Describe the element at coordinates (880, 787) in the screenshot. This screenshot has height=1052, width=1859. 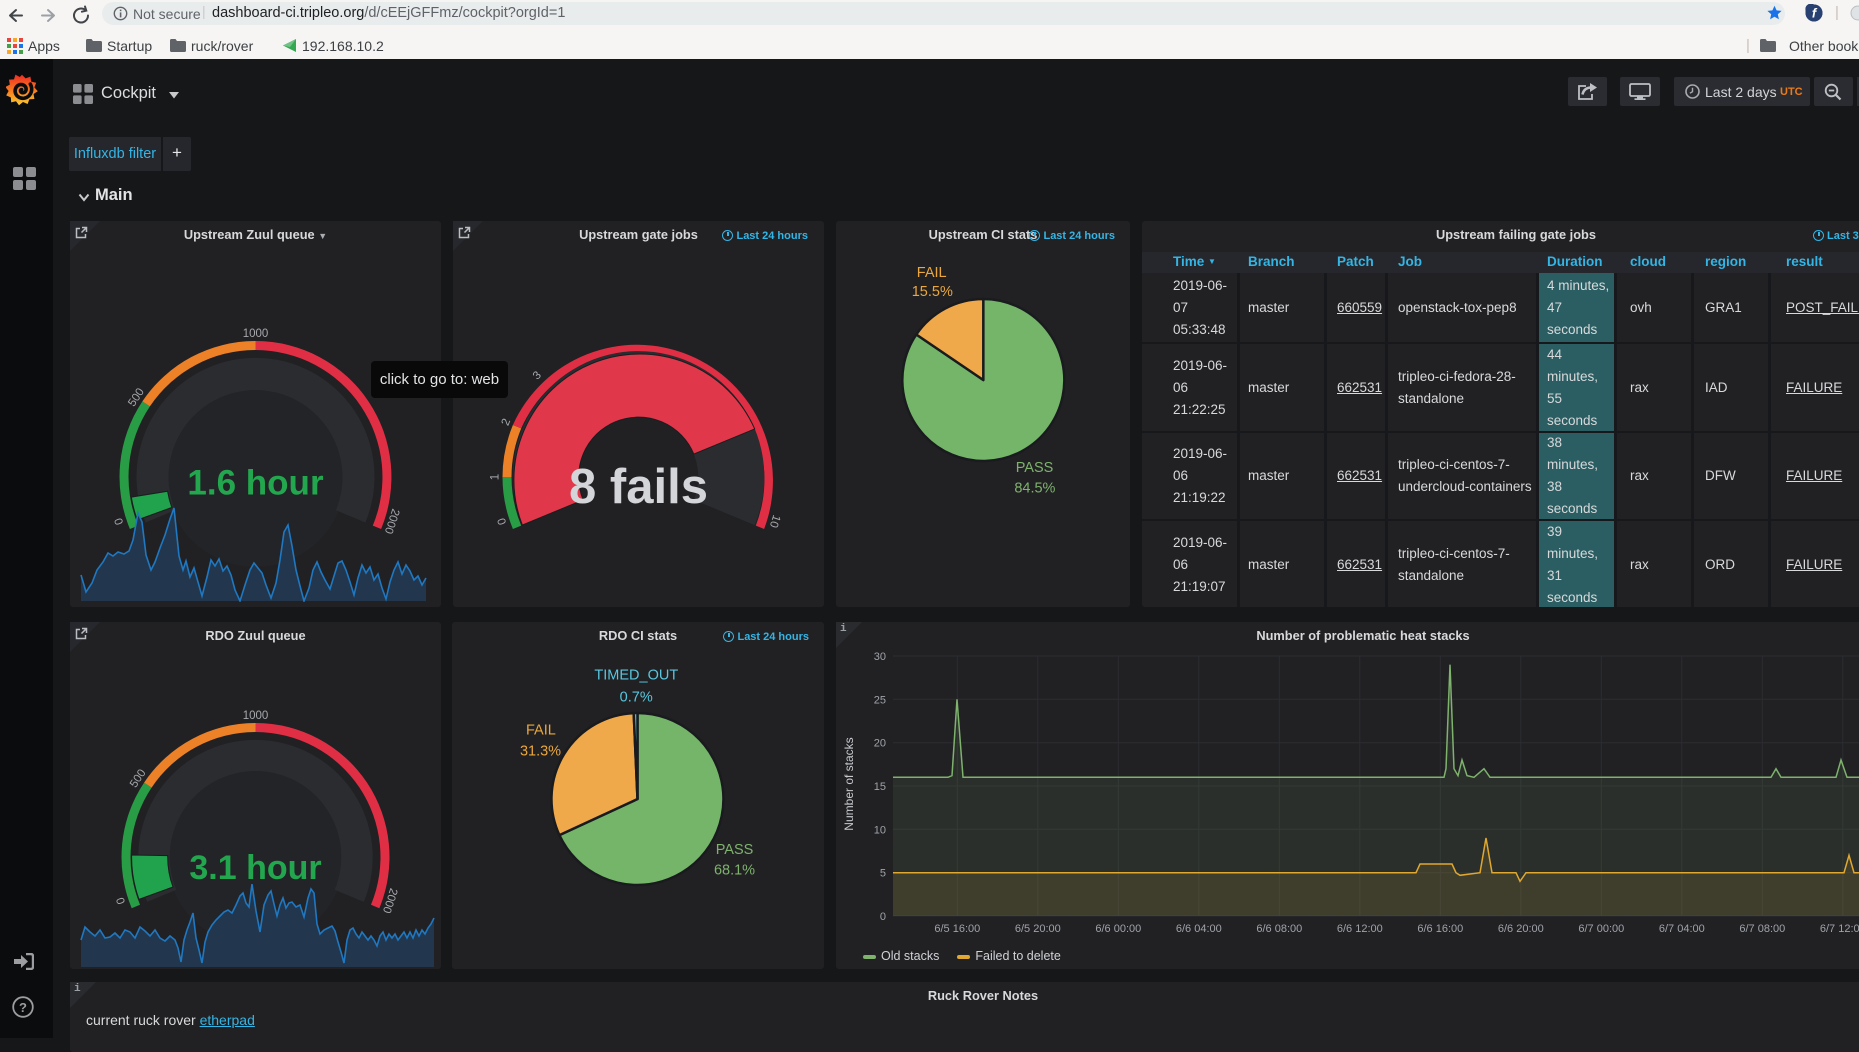
I see `svg-text: 15` at that location.